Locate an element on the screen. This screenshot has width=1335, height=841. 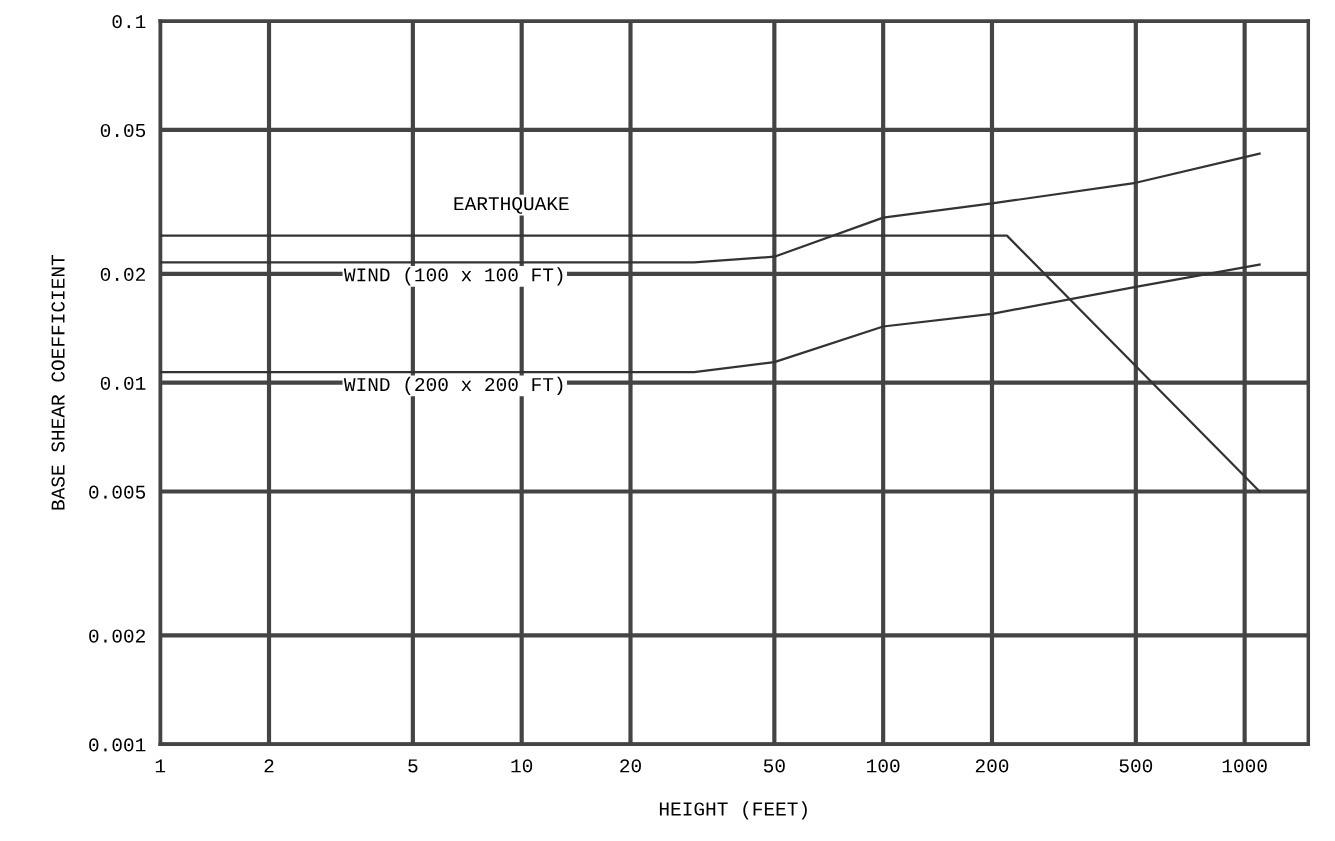
x-tick-label: 5 is located at coordinates (413, 766).